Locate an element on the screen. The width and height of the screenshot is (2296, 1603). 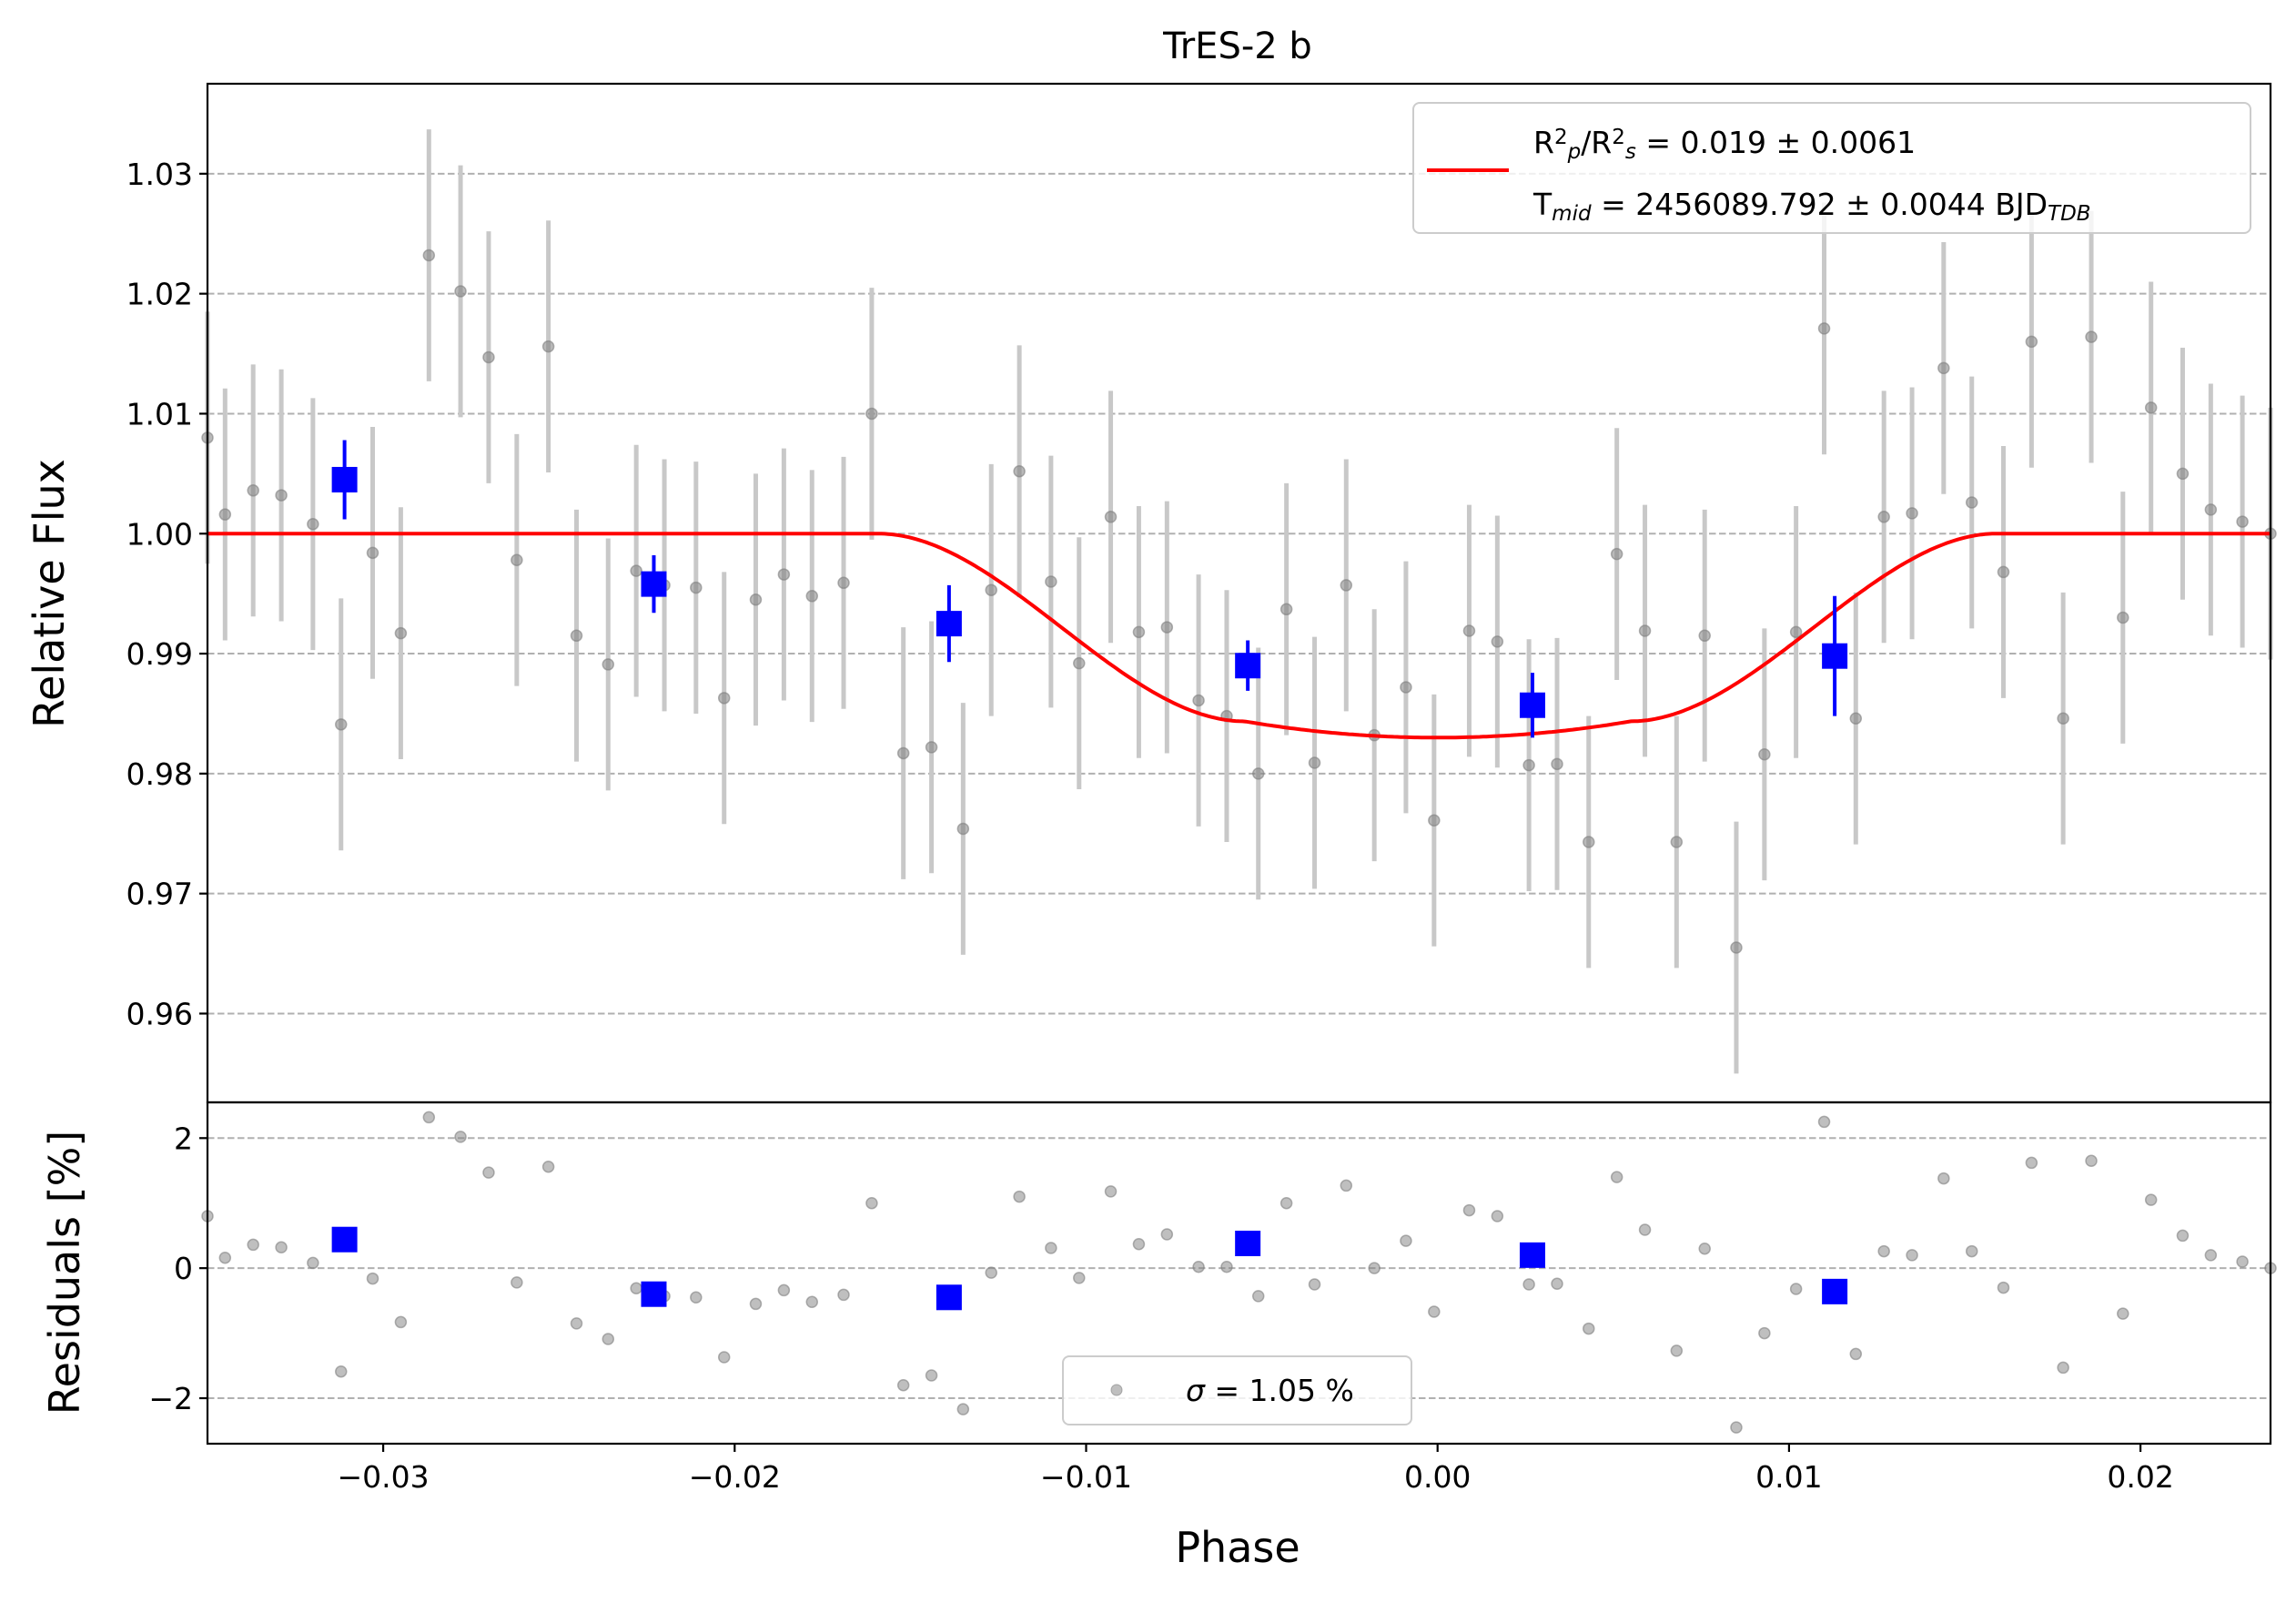
transit-model-line is located at coordinates (1239, 636).